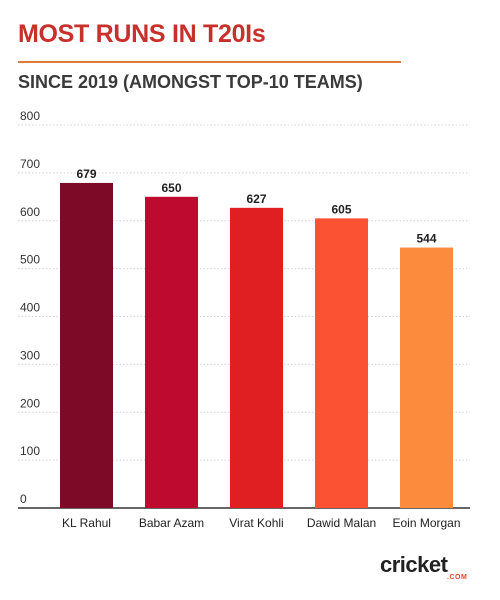 Image resolution: width=500 pixels, height=600 pixels. What do you see at coordinates (86, 174) in the screenshot?
I see `data-label: 679` at bounding box center [86, 174].